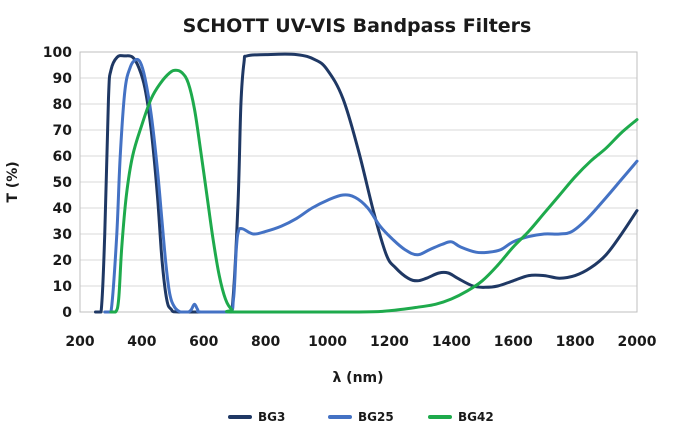 This screenshot has width=687, height=433. What do you see at coordinates (265, 342) in the screenshot?
I see `x-tick-label: 800` at bounding box center [265, 342].